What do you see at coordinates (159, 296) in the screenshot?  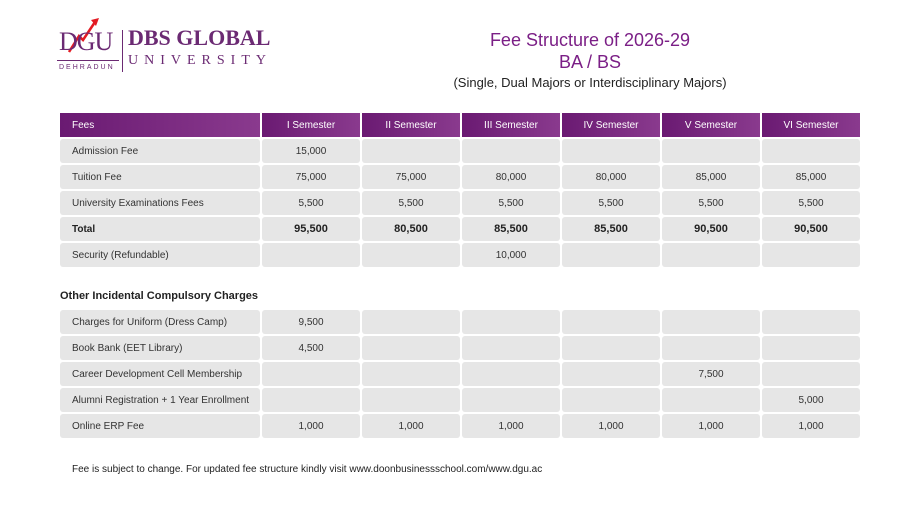 I see `other-charges-heading: Other Incidental Compulsory Charges` at bounding box center [159, 296].